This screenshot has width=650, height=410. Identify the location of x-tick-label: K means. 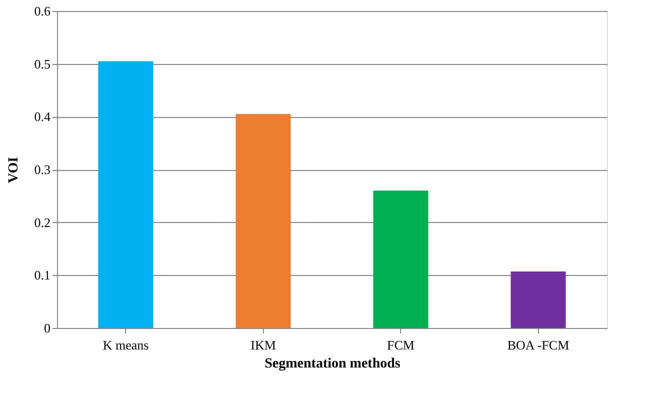
(125, 345).